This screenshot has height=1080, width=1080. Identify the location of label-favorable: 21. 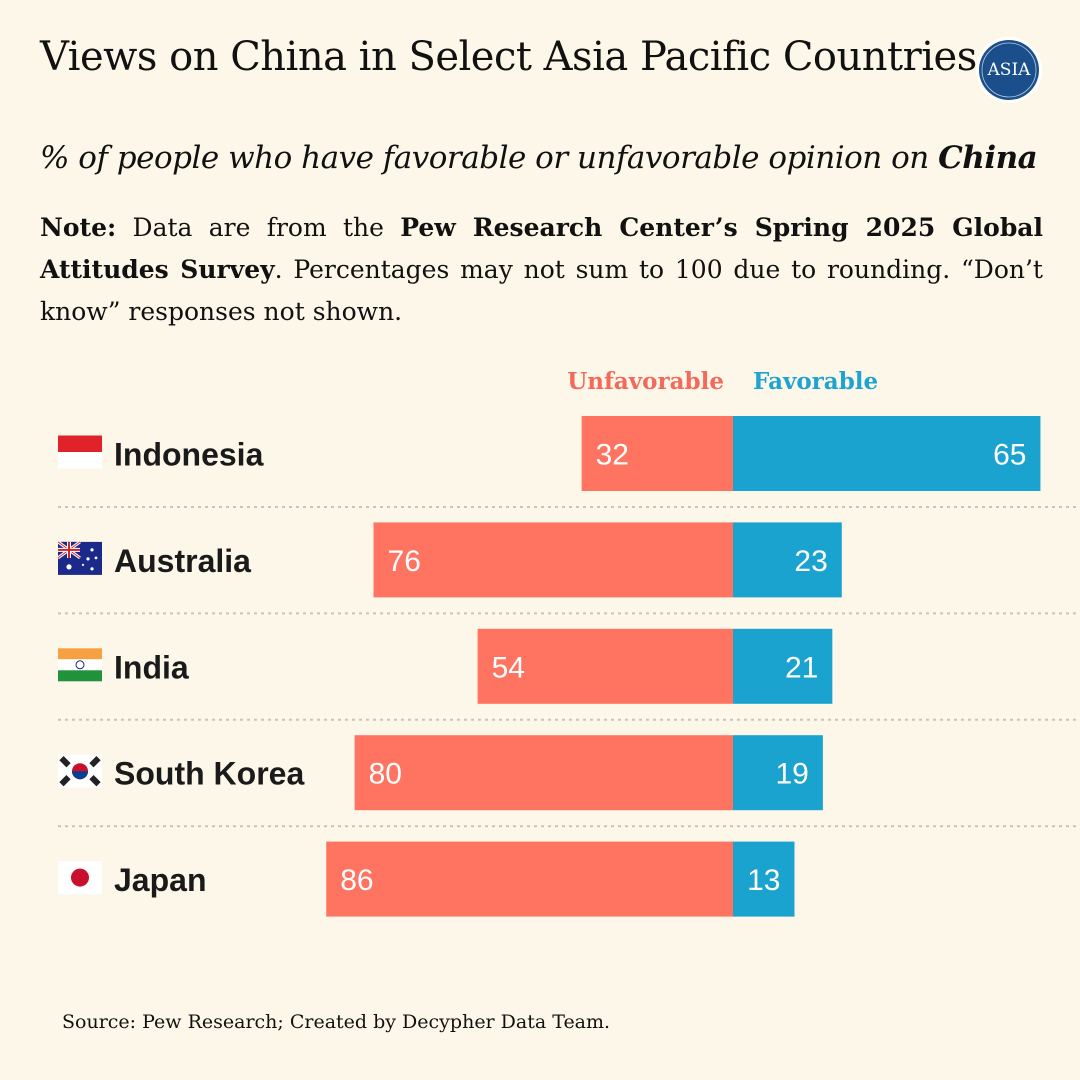
(801, 667).